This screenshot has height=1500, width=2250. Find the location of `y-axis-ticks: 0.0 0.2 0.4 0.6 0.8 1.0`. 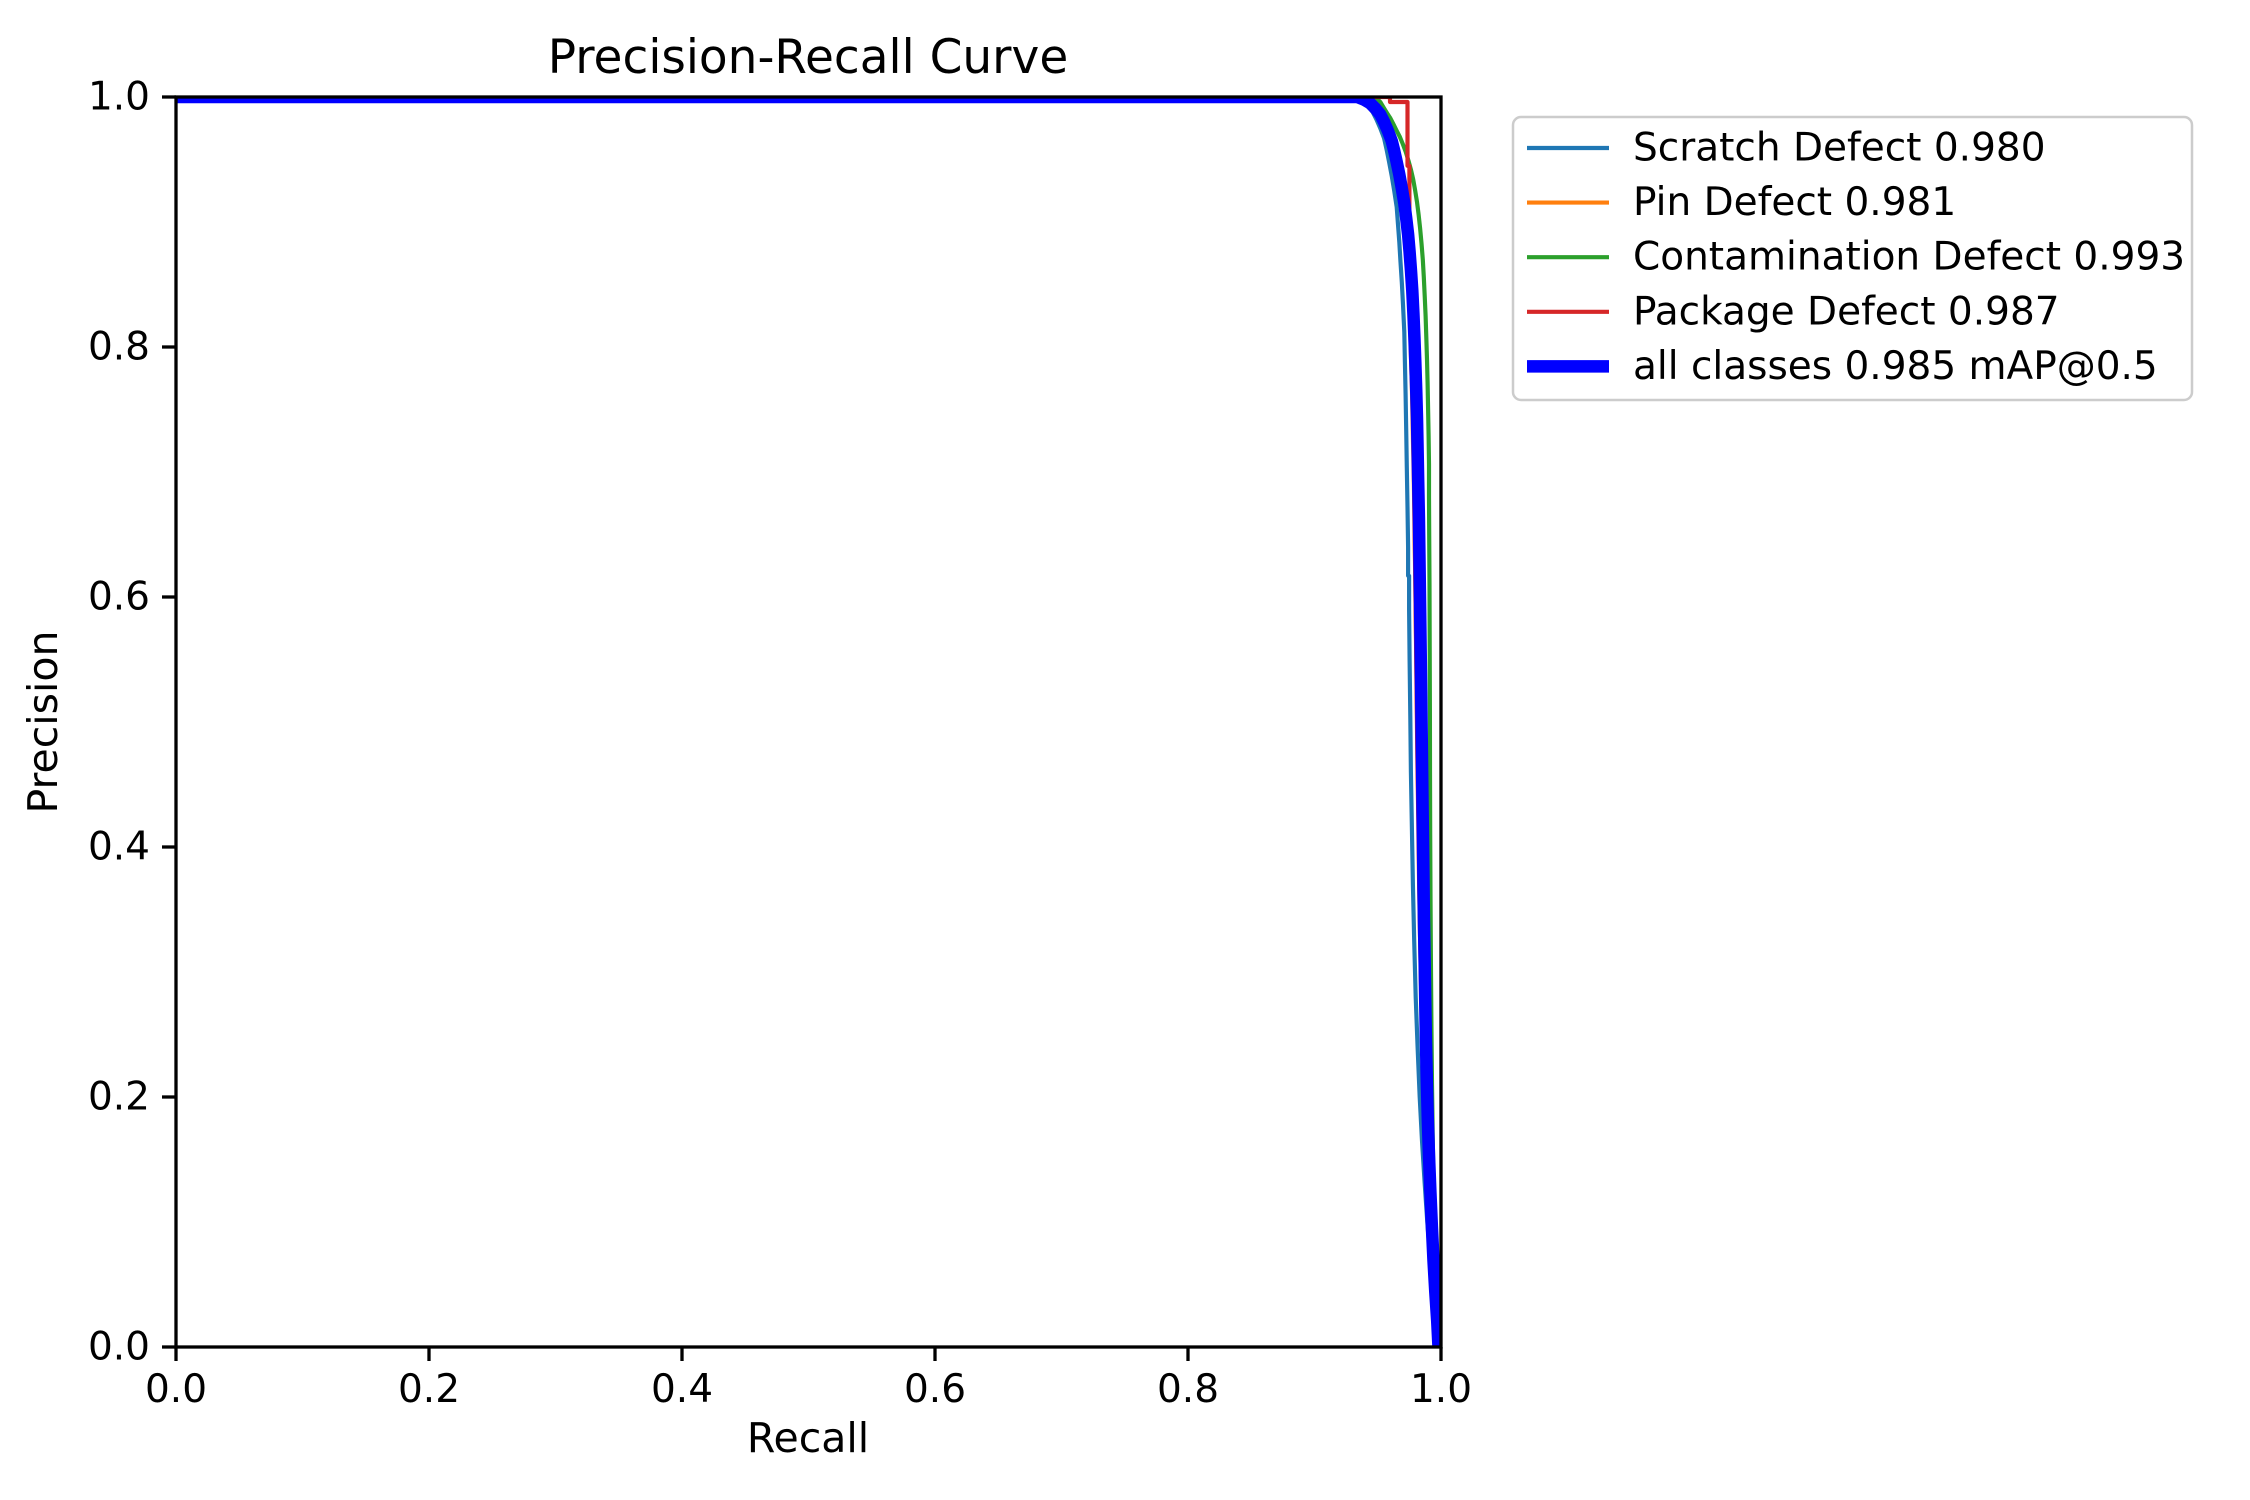

y-axis-ticks: 0.0 0.2 0.4 0.6 0.8 1.0 is located at coordinates (132, 722).